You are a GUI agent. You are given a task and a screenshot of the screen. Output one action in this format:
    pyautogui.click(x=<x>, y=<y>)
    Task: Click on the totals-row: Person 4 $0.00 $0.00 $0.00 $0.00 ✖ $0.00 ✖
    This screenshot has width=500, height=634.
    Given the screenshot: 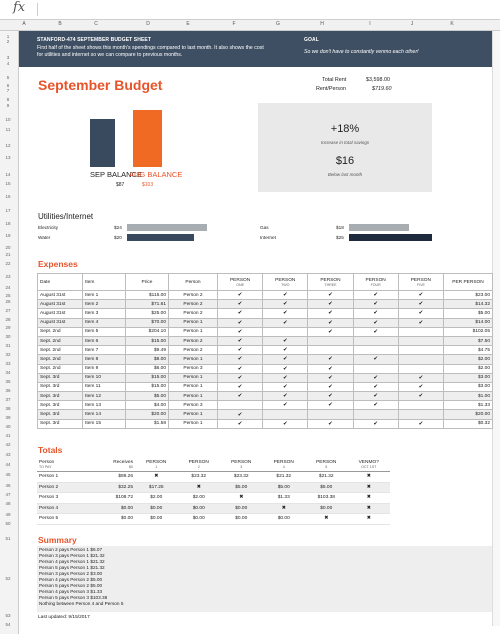 What is the action you would take?
    pyautogui.click(x=213, y=508)
    